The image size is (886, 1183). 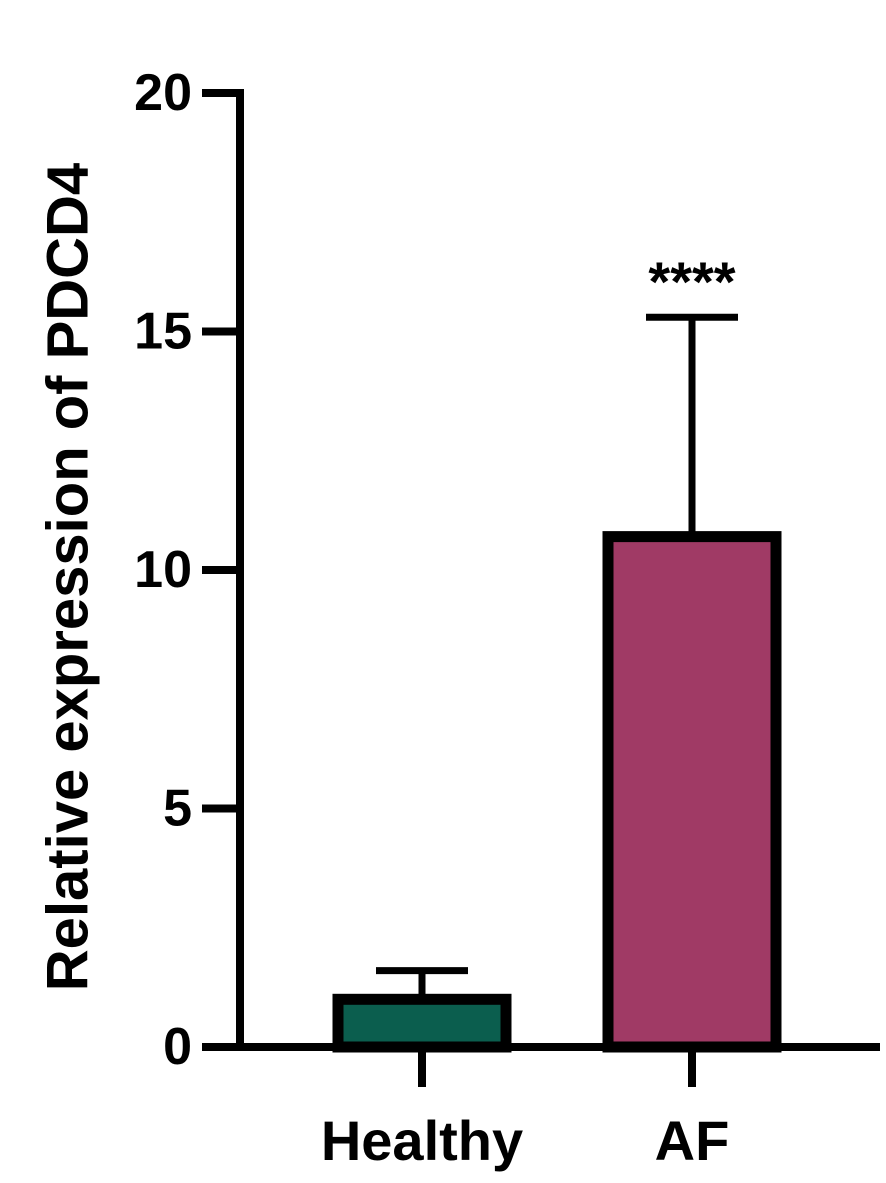 I want to click on annotations: ****, so click(x=691, y=281).